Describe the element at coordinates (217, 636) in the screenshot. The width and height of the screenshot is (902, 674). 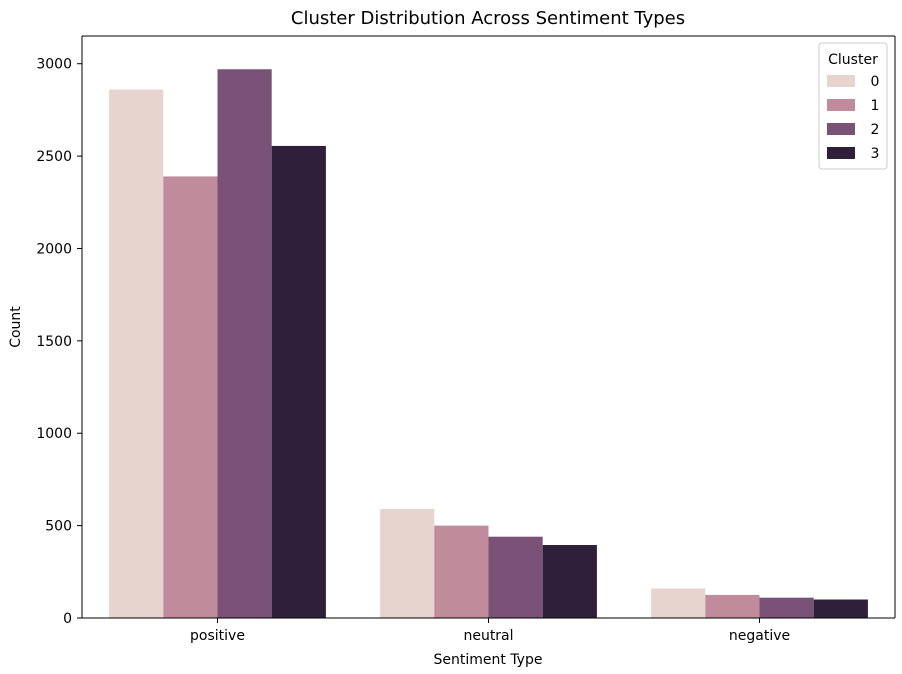
I see `x-tick-label-positive: positive` at that location.